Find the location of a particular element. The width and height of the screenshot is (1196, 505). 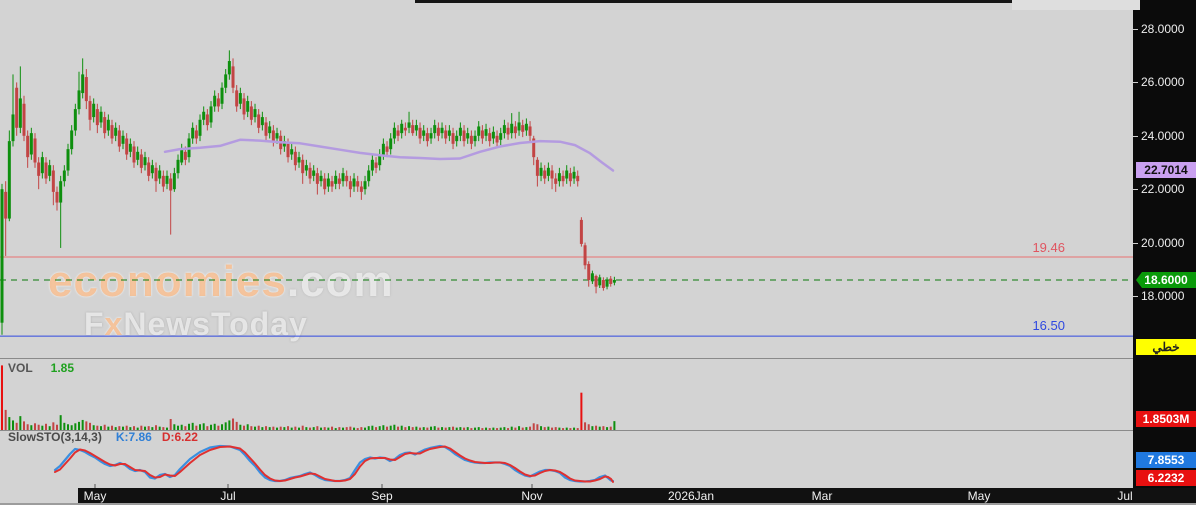

time-axis: May Jul Sep Nov 2026Jan Mar May Jul is located at coordinates (637, 495).